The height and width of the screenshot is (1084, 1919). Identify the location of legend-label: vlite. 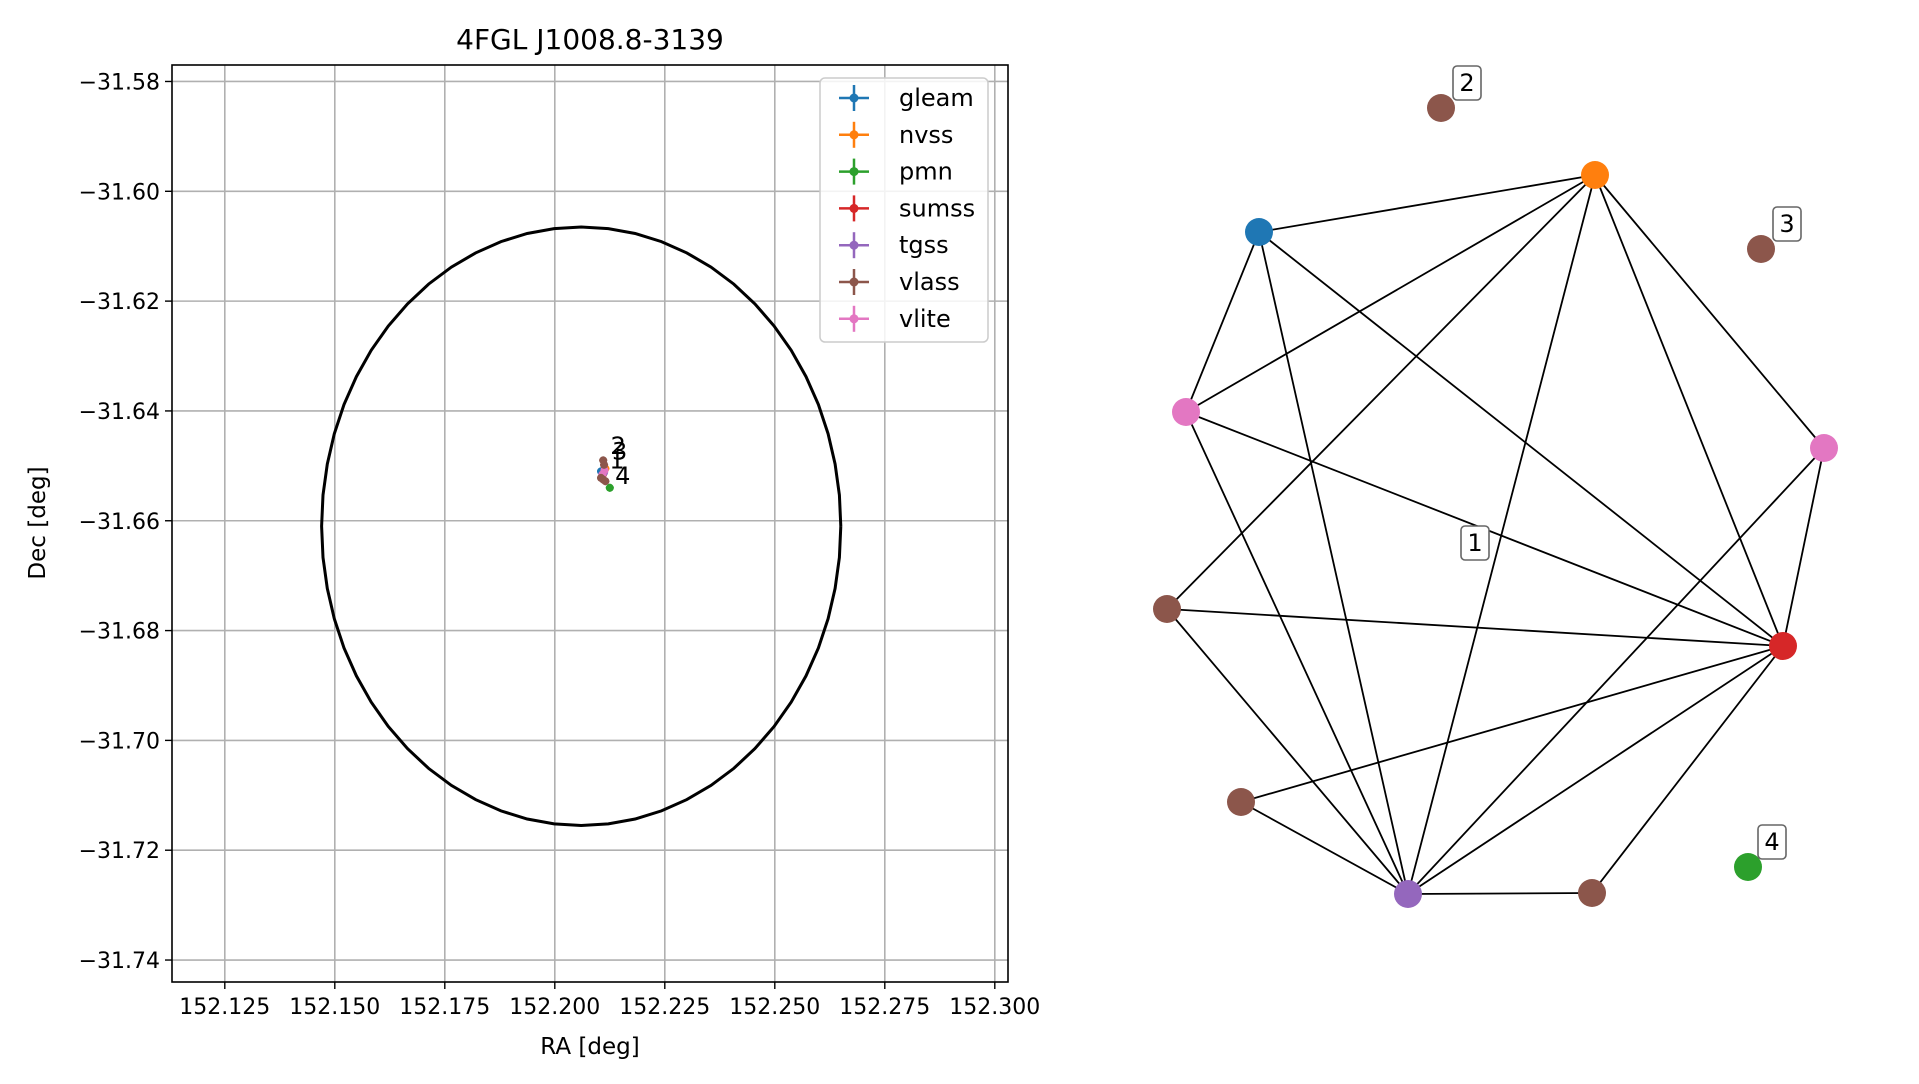
(925, 319).